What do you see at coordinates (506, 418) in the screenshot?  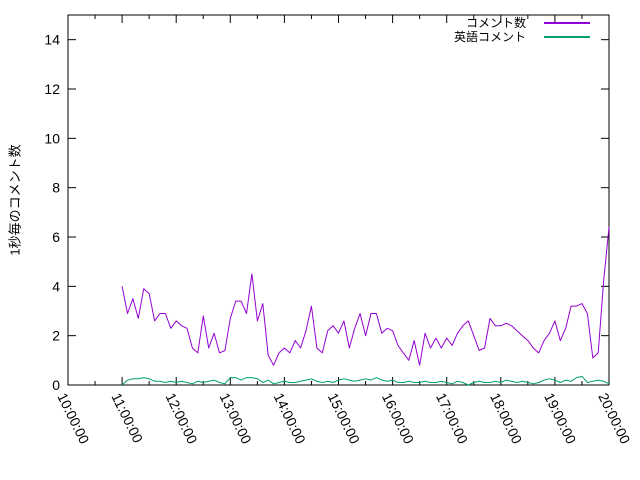 I see `x-axis-tick-label: 18:00:00` at bounding box center [506, 418].